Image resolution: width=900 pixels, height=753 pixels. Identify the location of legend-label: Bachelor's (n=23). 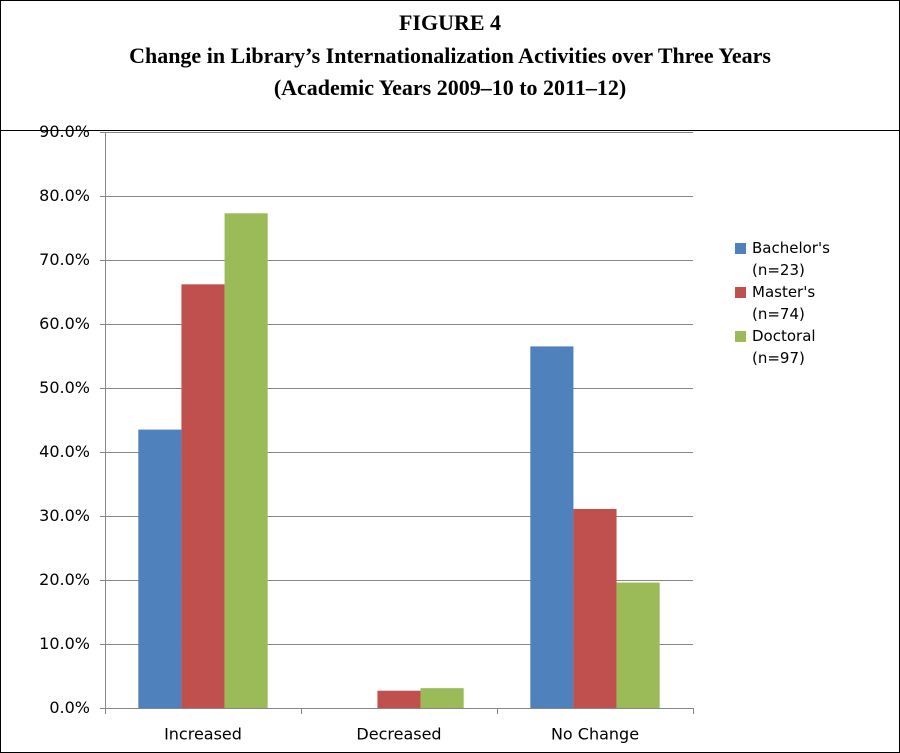
(791, 259).